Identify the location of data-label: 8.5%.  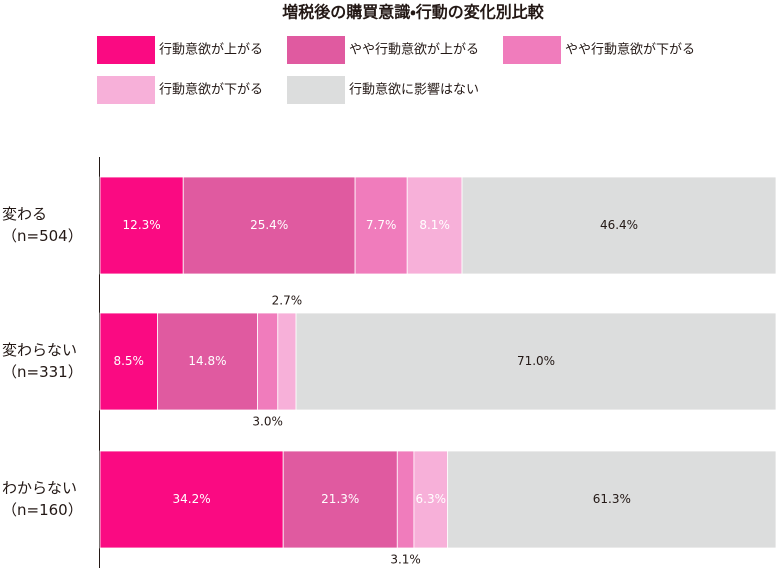
(128, 361).